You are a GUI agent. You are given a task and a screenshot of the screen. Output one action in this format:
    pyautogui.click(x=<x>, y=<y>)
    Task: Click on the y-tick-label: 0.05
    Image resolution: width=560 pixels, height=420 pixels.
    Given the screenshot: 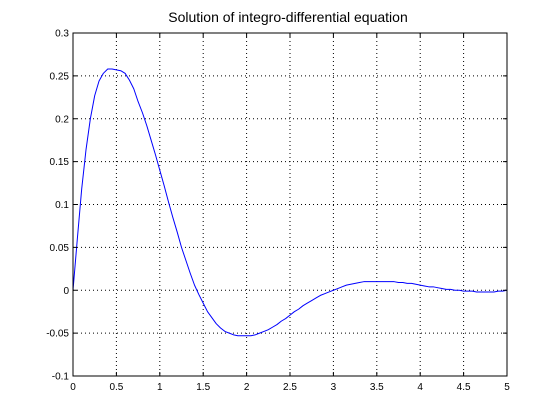 What is the action you would take?
    pyautogui.click(x=60, y=248)
    